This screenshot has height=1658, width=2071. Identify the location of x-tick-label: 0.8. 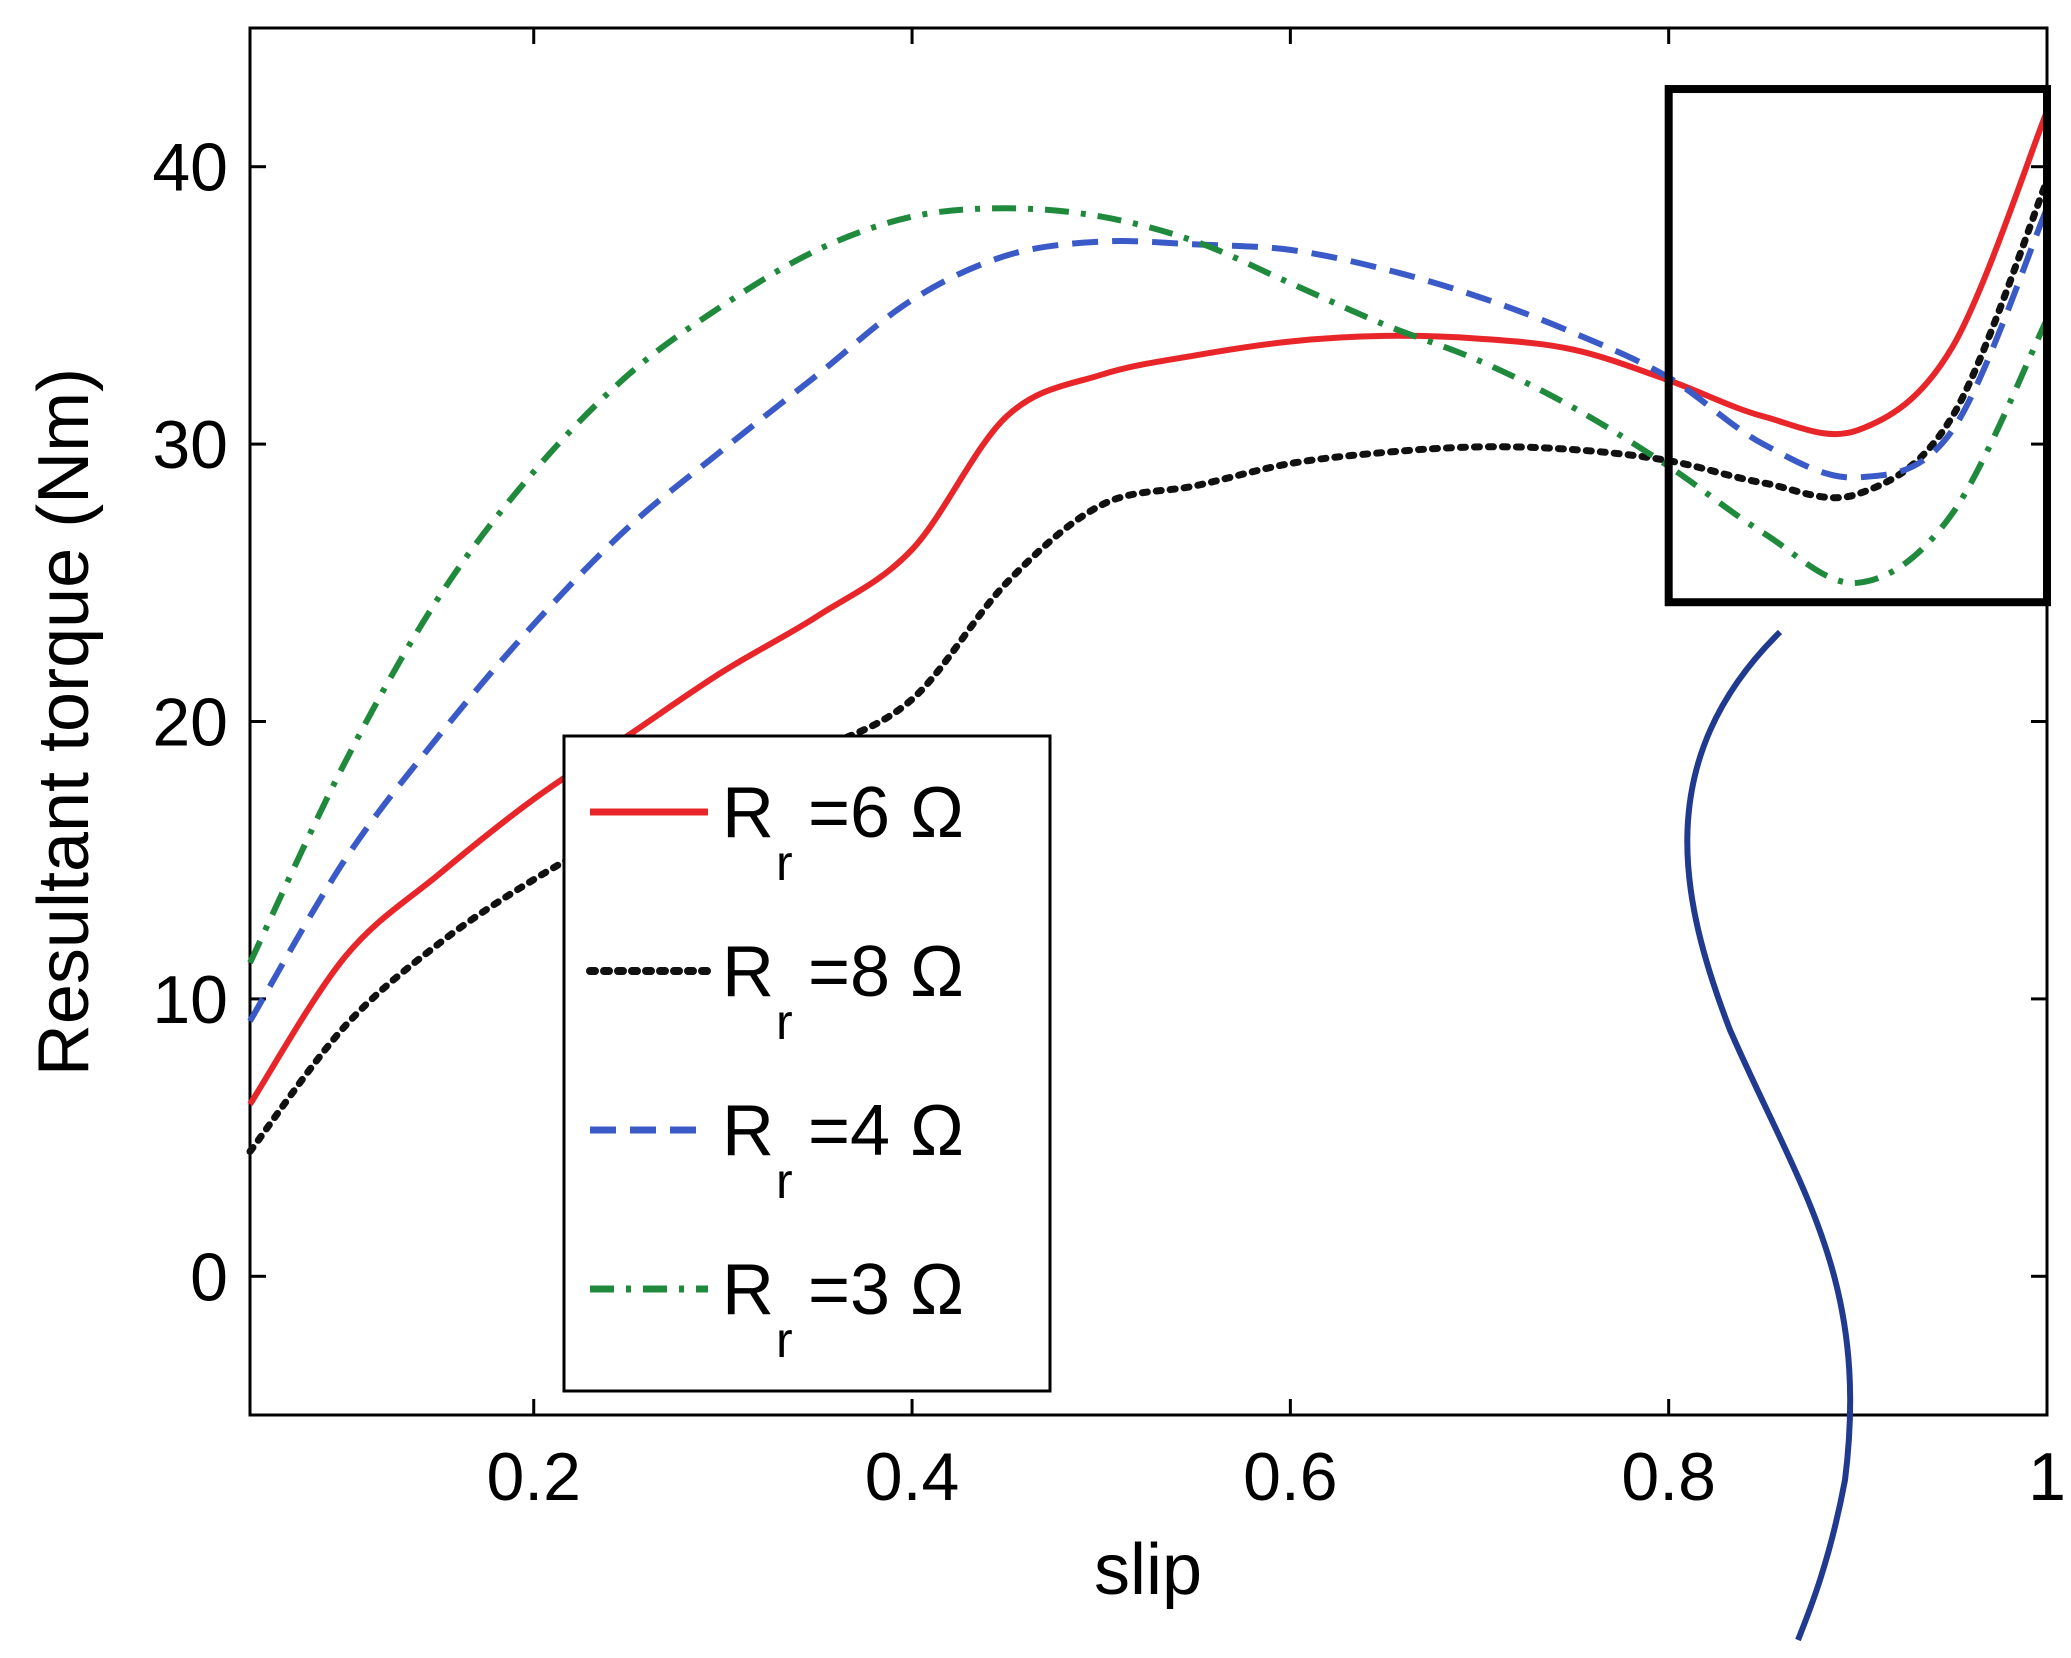
(1668, 1477).